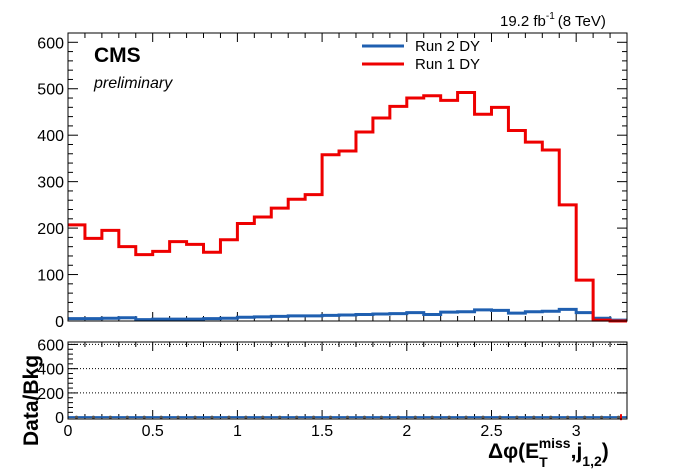 The width and height of the screenshot is (696, 472). Describe the element at coordinates (50, 370) in the screenshot. I see `ratio-y-tick-label: 400` at that location.